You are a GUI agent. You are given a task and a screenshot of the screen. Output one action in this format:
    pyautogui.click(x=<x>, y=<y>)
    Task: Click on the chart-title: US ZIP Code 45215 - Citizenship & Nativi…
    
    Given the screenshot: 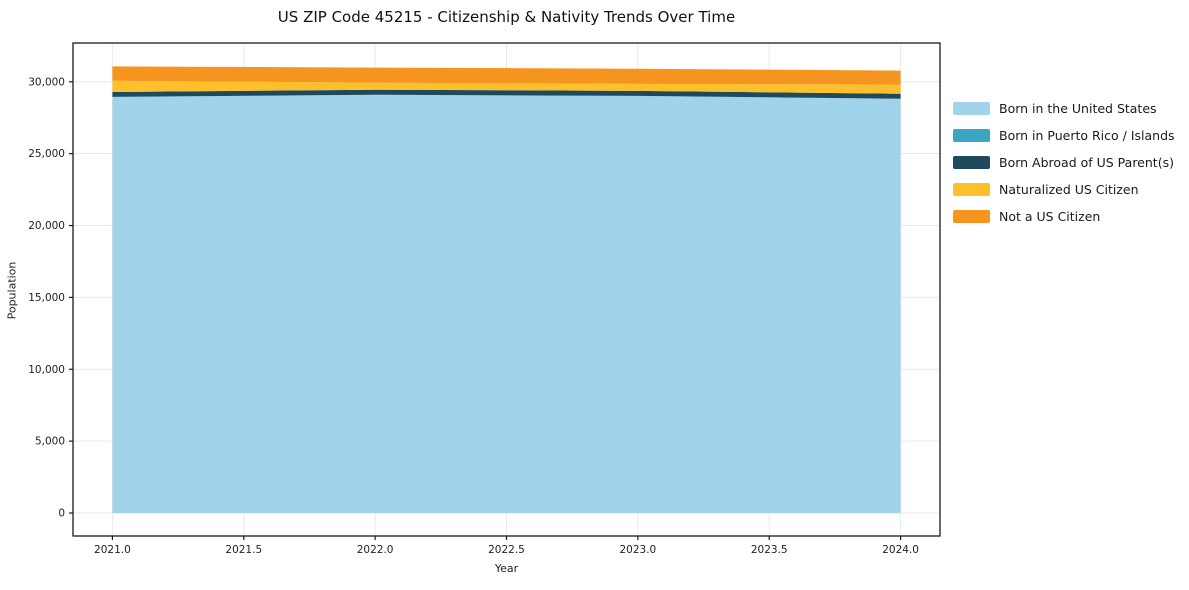 What is the action you would take?
    pyautogui.click(x=506, y=17)
    